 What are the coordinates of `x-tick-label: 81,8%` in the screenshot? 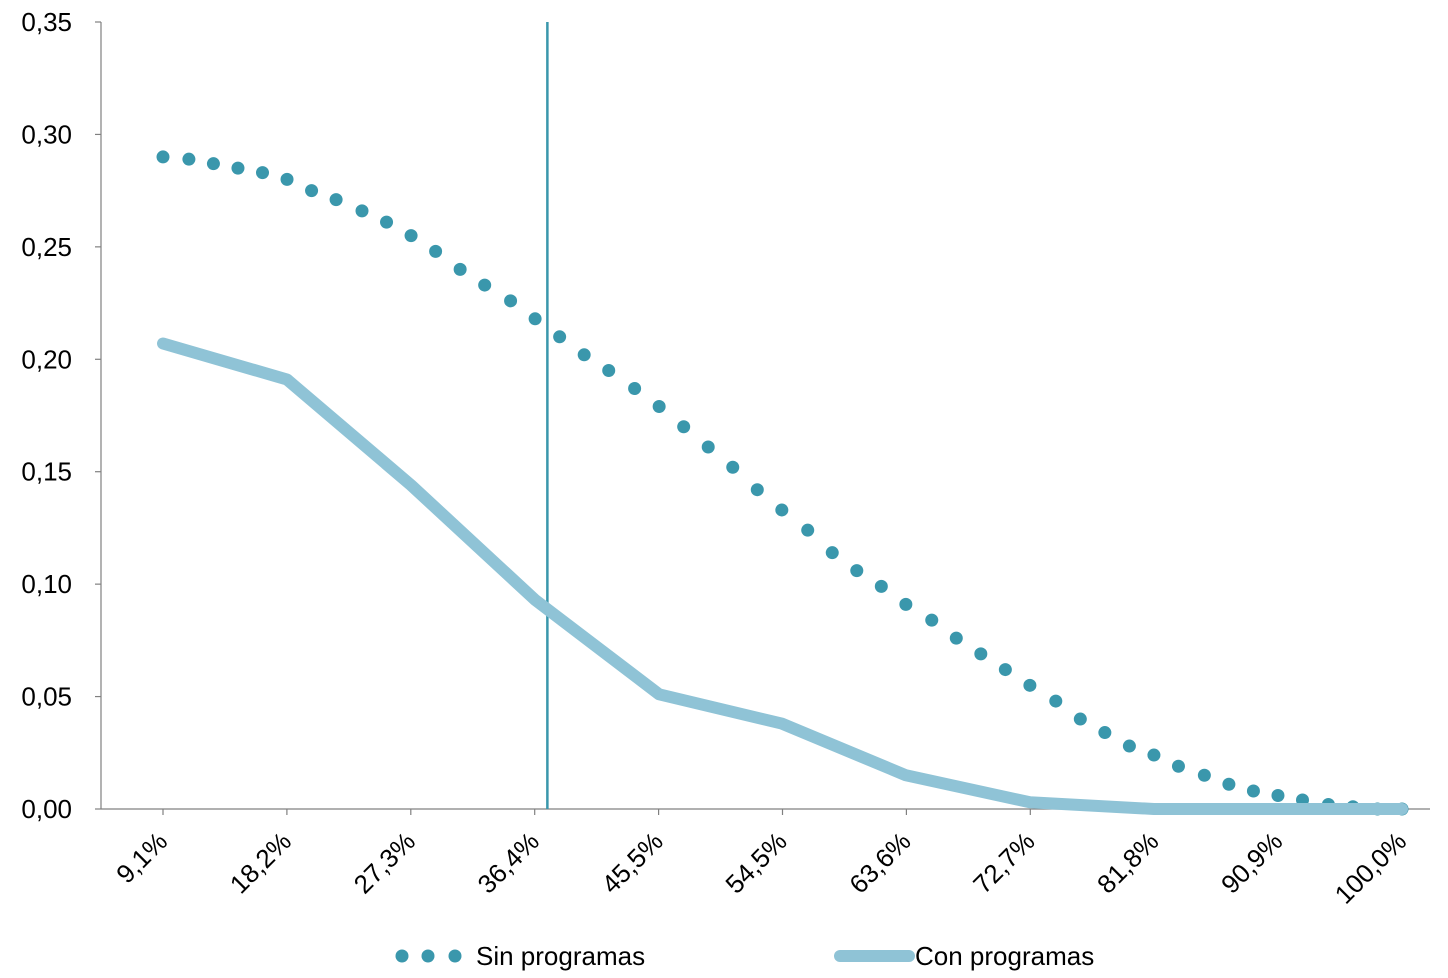 It's located at (1127, 862).